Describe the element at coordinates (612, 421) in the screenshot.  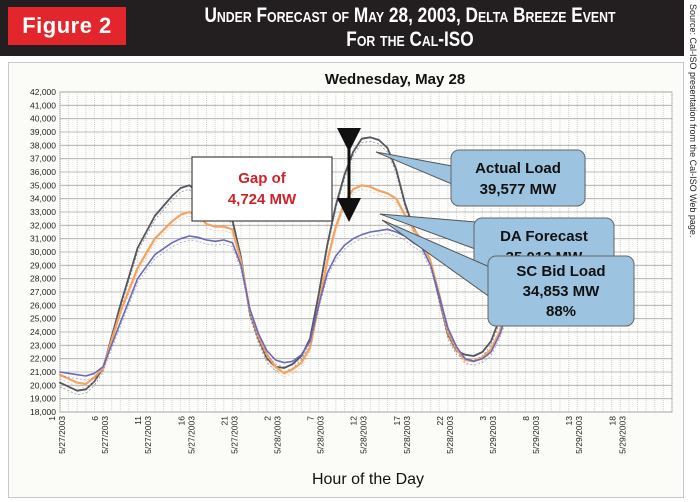
I see `x-tick-hour: 18` at that location.